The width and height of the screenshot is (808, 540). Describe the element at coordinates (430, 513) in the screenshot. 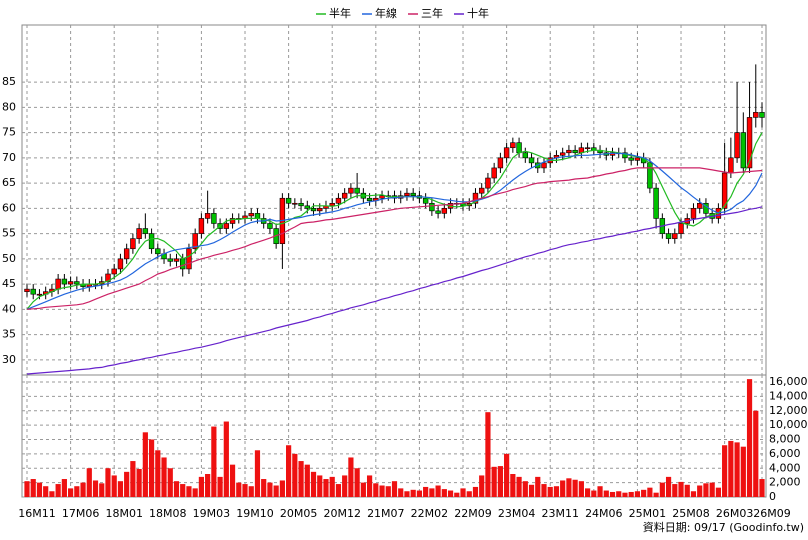

I see `x-tick-label: 22M02` at that location.